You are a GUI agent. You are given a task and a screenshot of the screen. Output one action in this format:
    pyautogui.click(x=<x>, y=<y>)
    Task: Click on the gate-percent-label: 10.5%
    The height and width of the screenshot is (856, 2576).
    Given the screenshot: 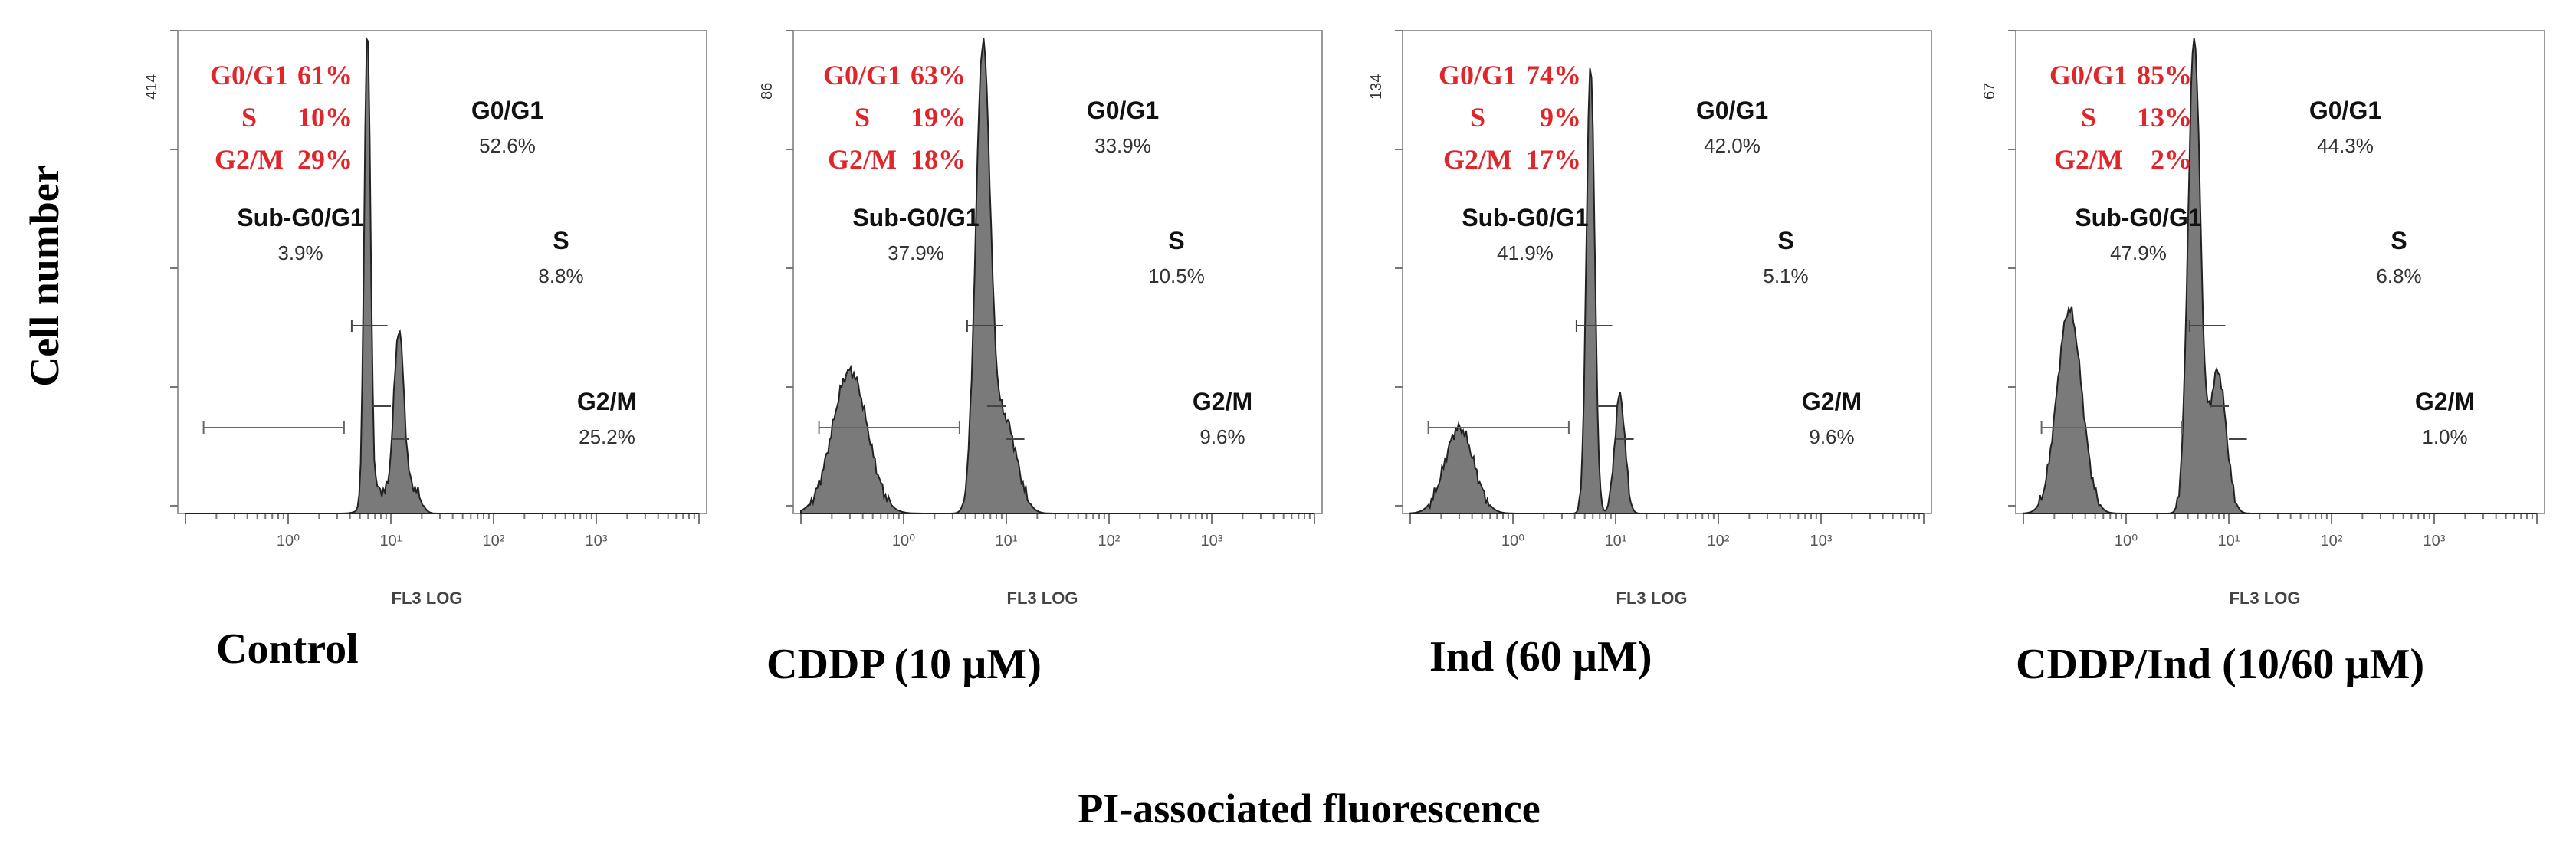 What is the action you would take?
    pyautogui.click(x=1176, y=275)
    